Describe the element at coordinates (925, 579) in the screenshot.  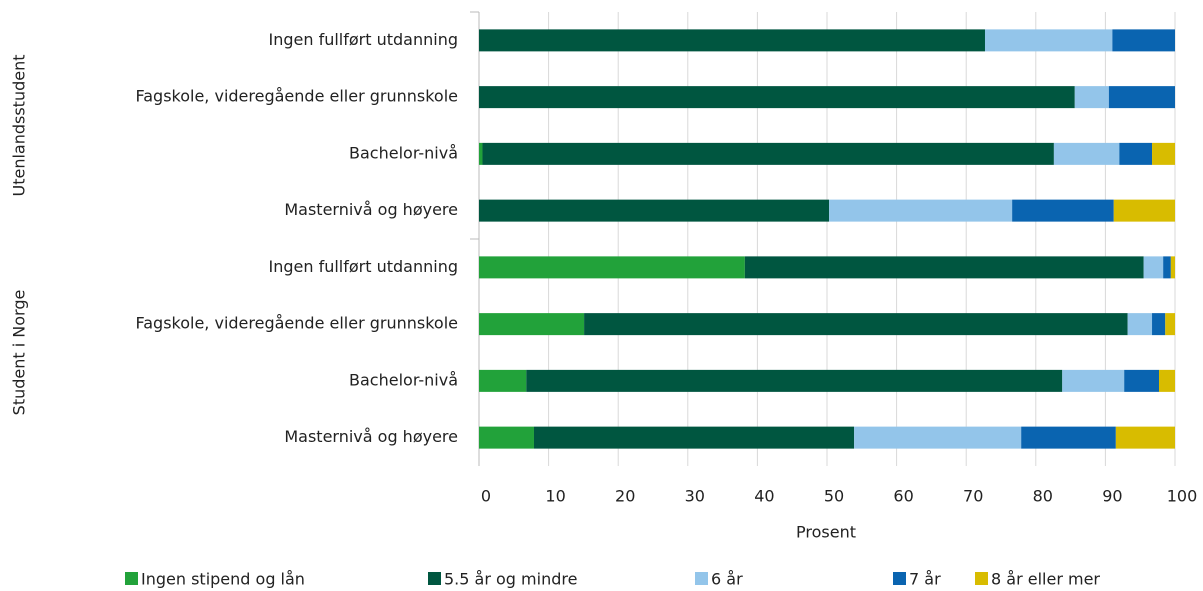
I see `legend-label: 7 år` at that location.